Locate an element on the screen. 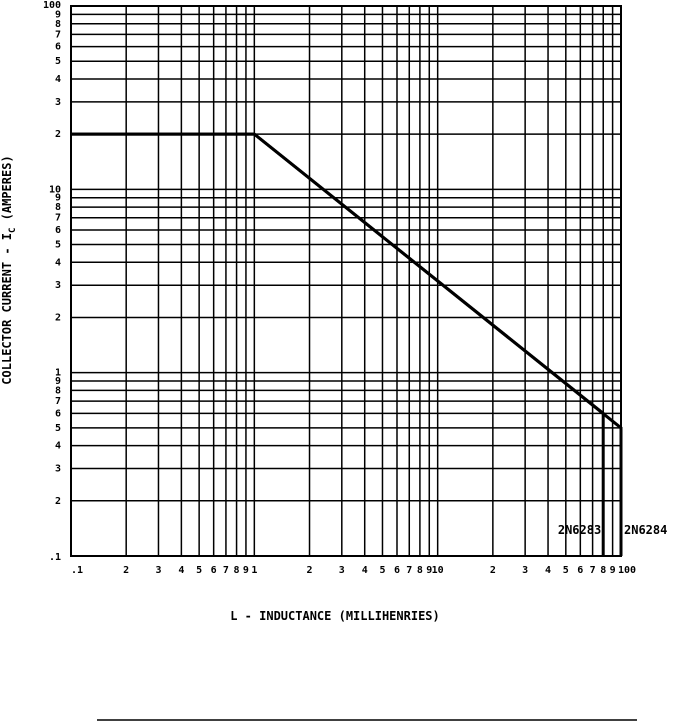 The width and height of the screenshot is (676, 724). y-axis-title: COLLECTOR CURRENT - IC (AMPERES) is located at coordinates (9, 269).